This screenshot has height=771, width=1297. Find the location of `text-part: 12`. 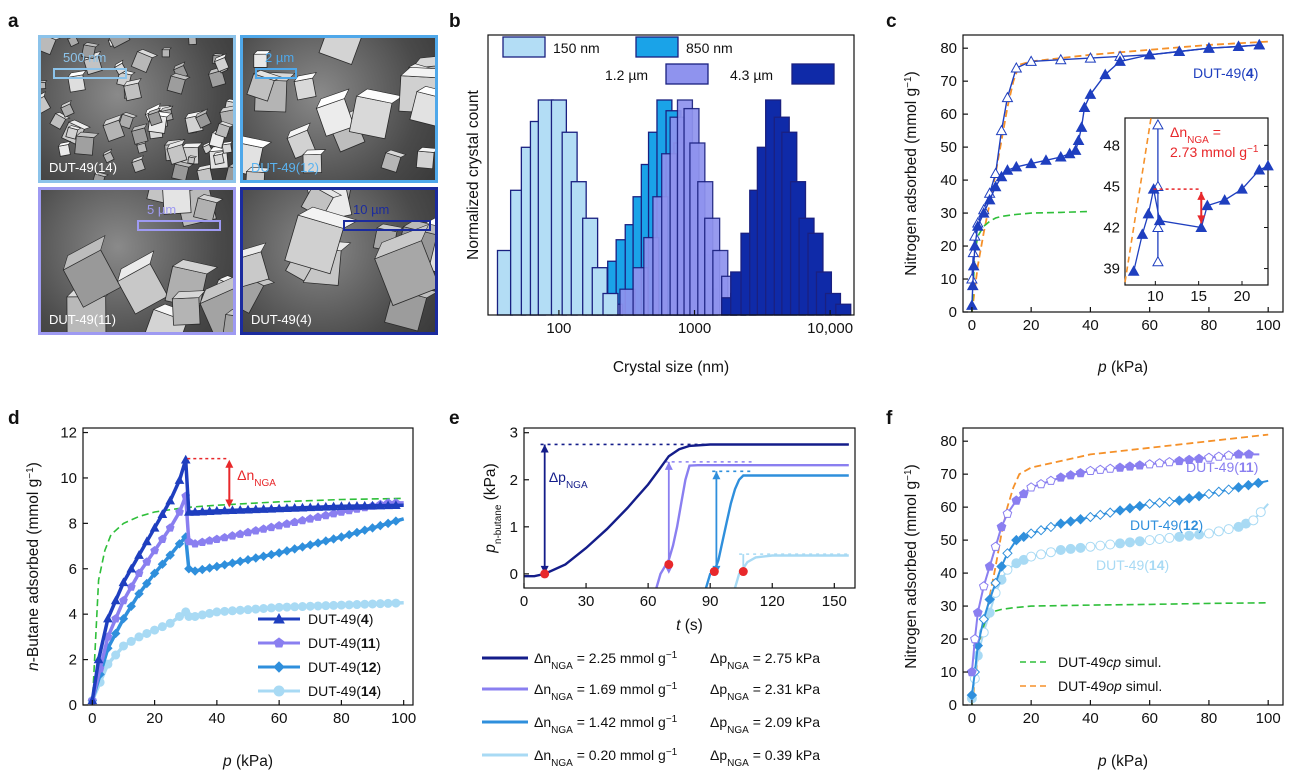

text-part: 12 is located at coordinates (1191, 525).